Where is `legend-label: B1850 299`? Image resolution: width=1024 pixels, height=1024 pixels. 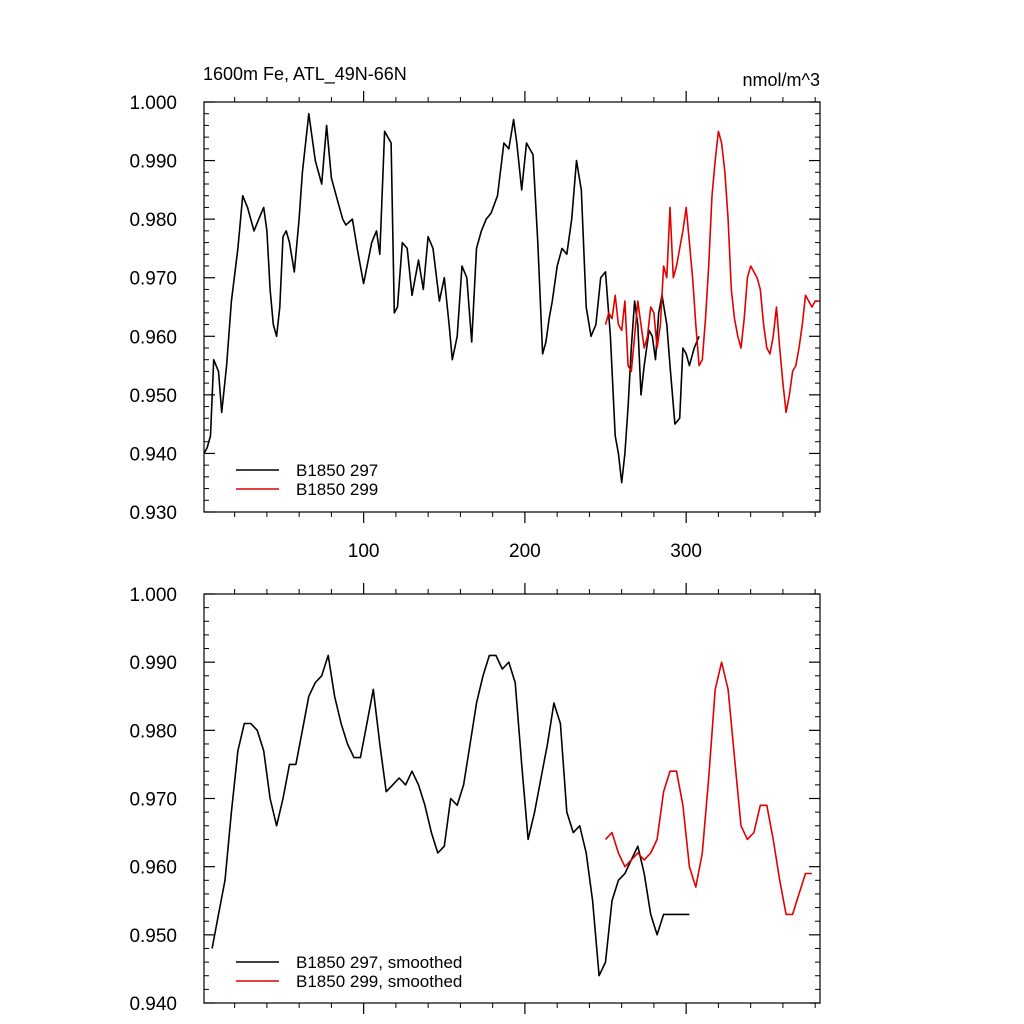
legend-label: B1850 299 is located at coordinates (337, 489).